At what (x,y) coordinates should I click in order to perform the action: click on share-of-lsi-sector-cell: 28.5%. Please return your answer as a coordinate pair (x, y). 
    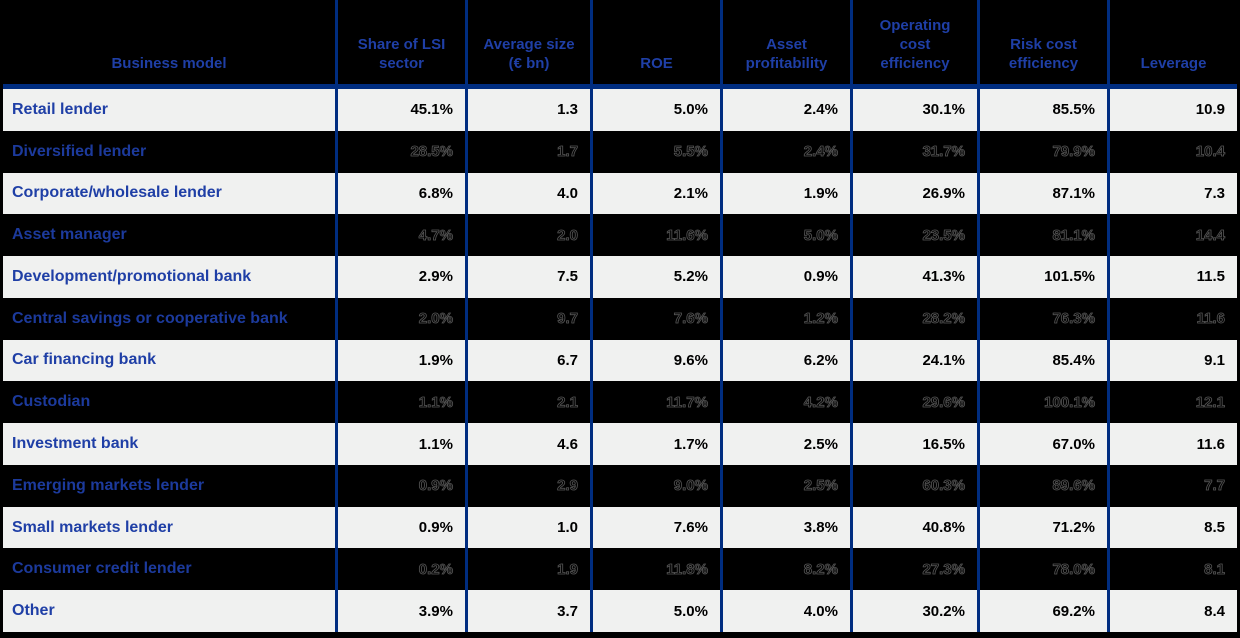
    Looking at the image, I should click on (400, 151).